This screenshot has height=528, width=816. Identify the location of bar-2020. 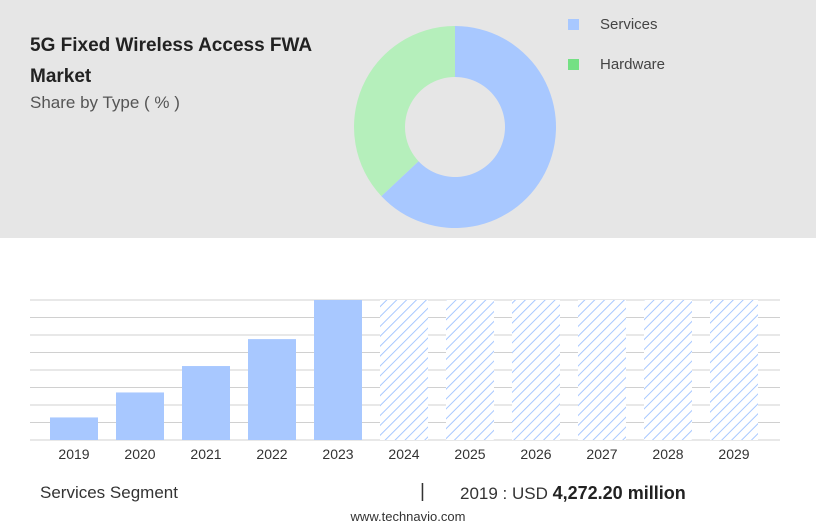
(140, 416).